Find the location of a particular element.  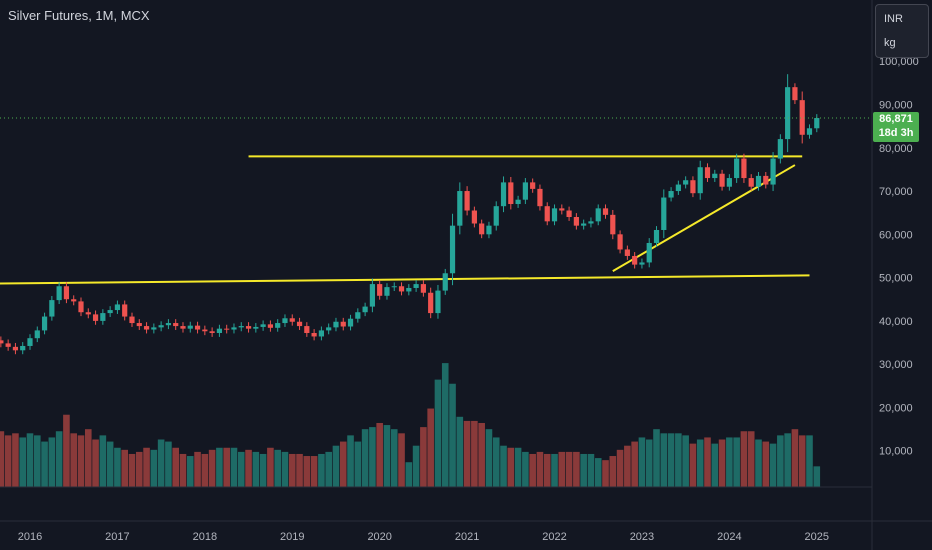

symbol-title: Silver Futures, 1M, MCX is located at coordinates (79, 15).